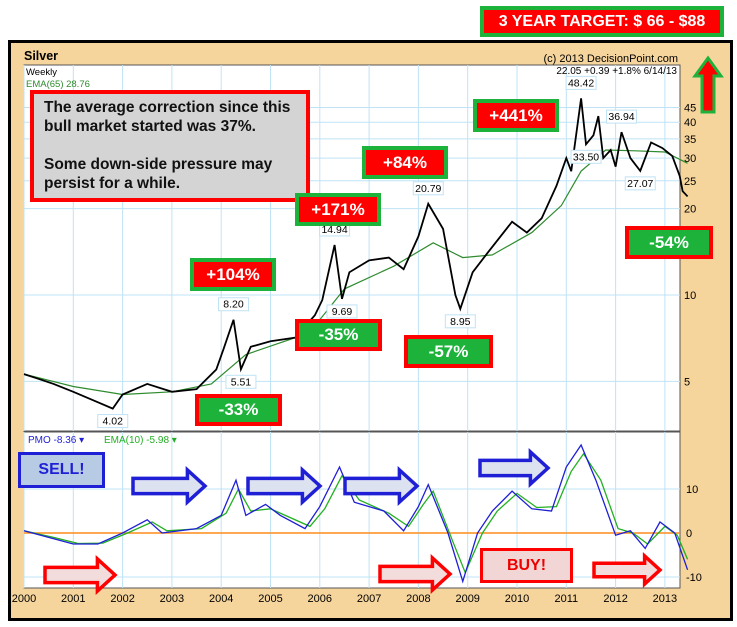 Image resolution: width=737 pixels, height=627 pixels. Describe the element at coordinates (238, 410) in the screenshot. I see `move-label: -33%` at that location.